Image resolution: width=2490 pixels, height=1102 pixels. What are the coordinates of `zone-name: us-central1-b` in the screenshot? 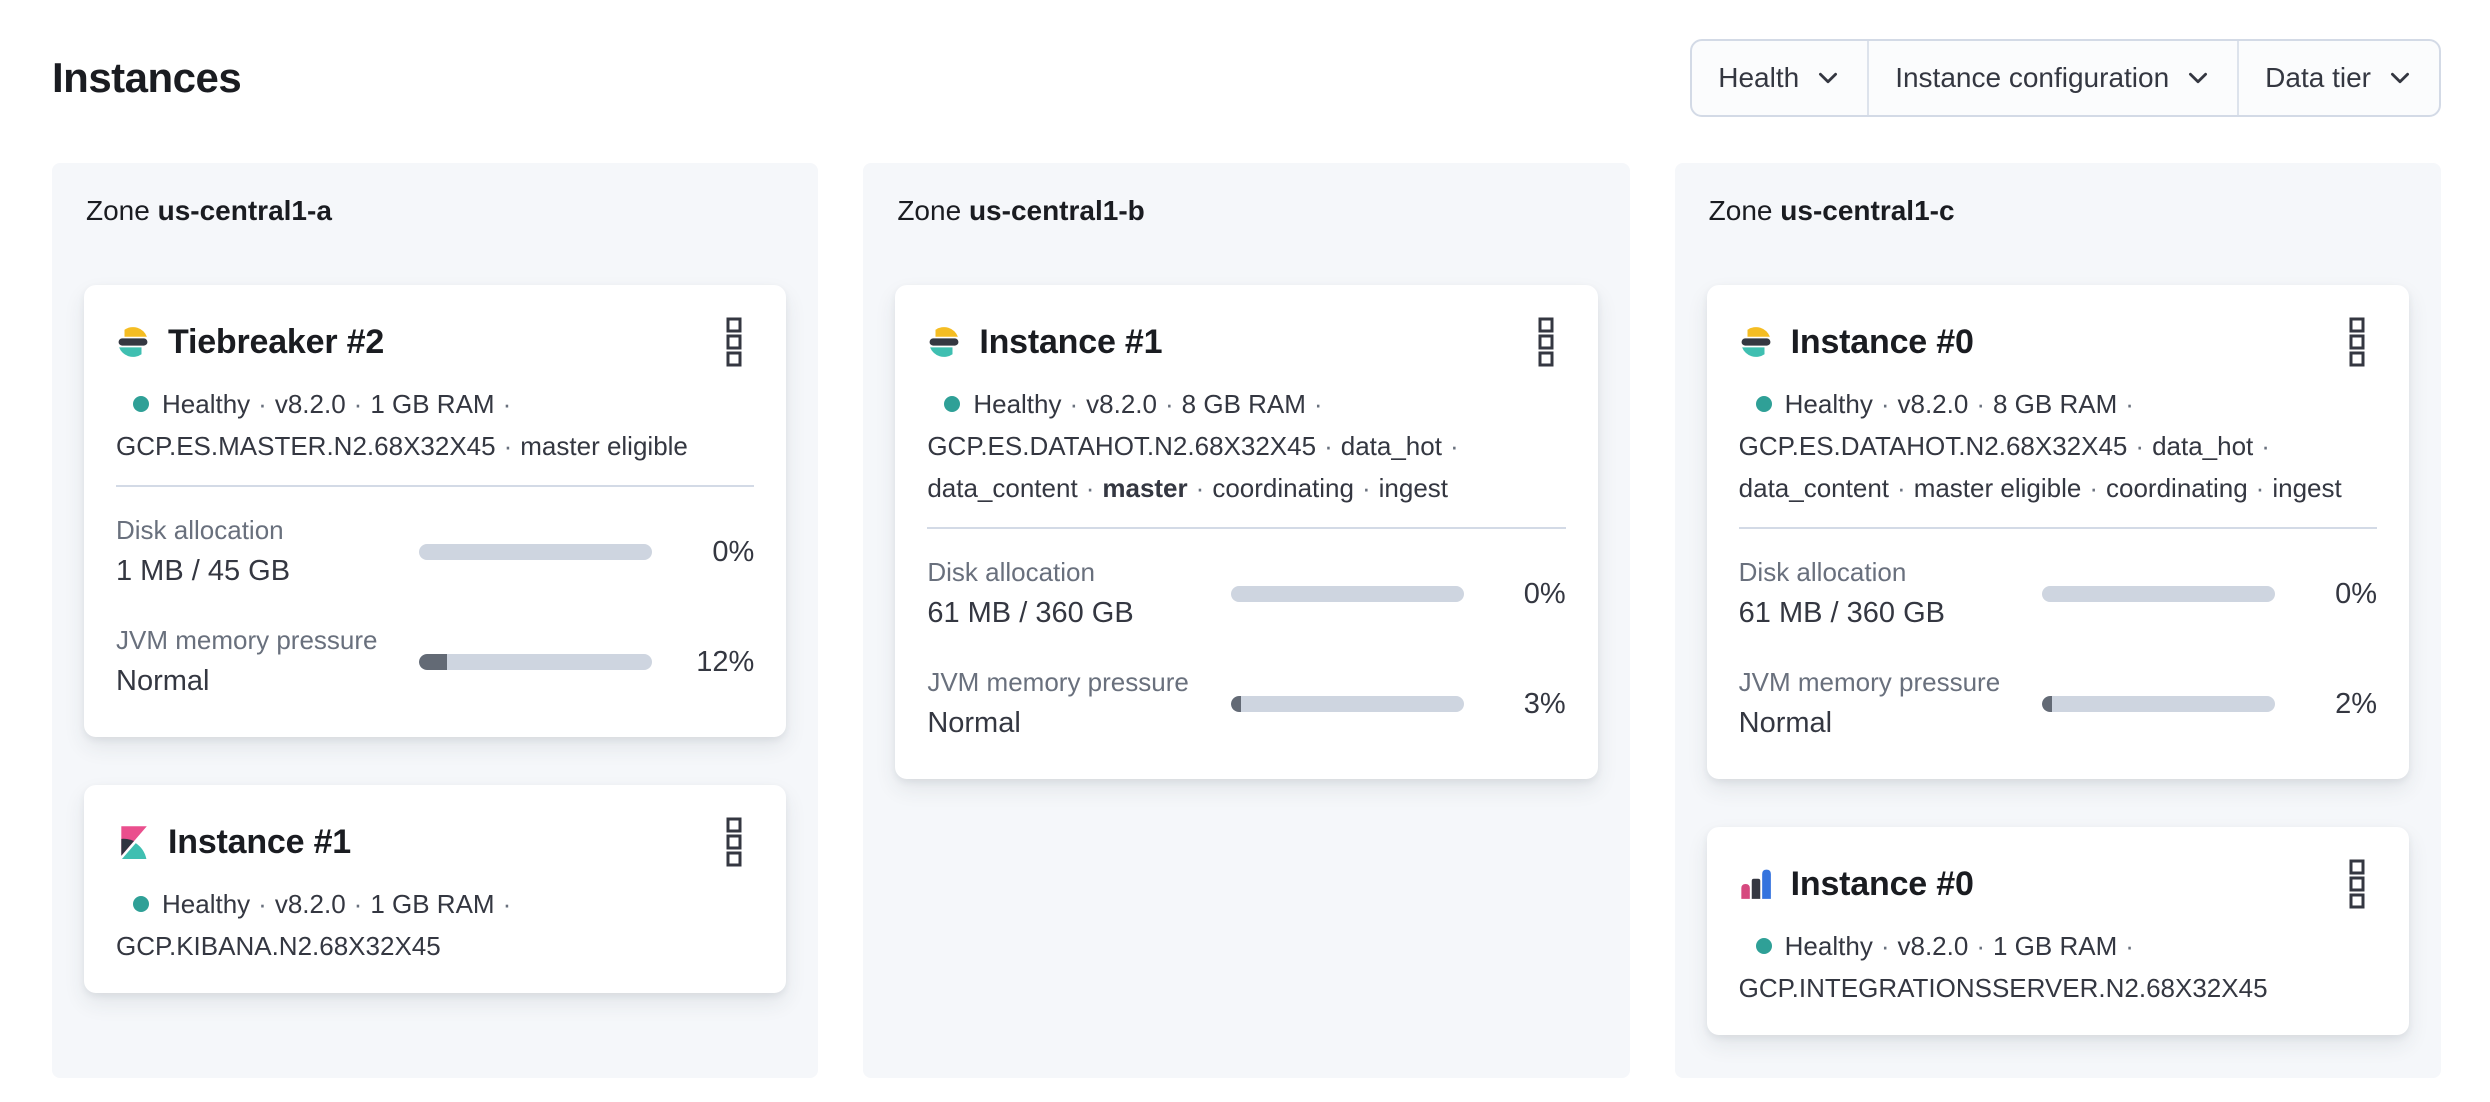 It's located at (1056, 210).